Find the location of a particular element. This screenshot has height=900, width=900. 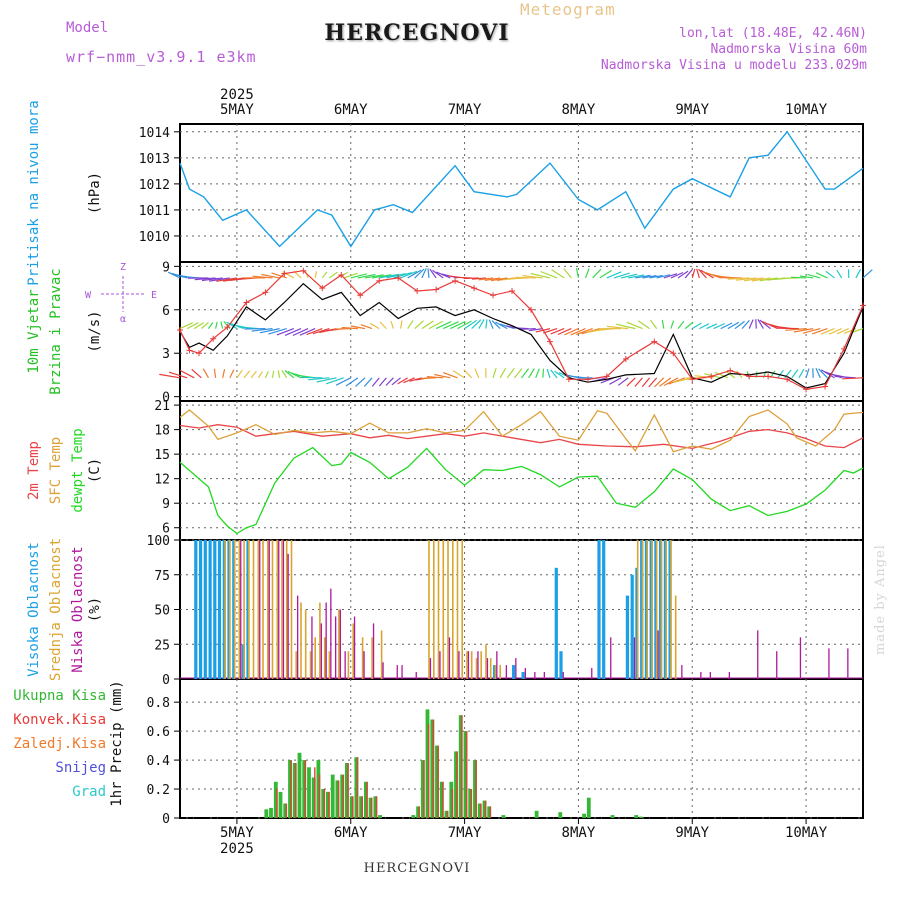

temp-sfc-line is located at coordinates (521, 431).